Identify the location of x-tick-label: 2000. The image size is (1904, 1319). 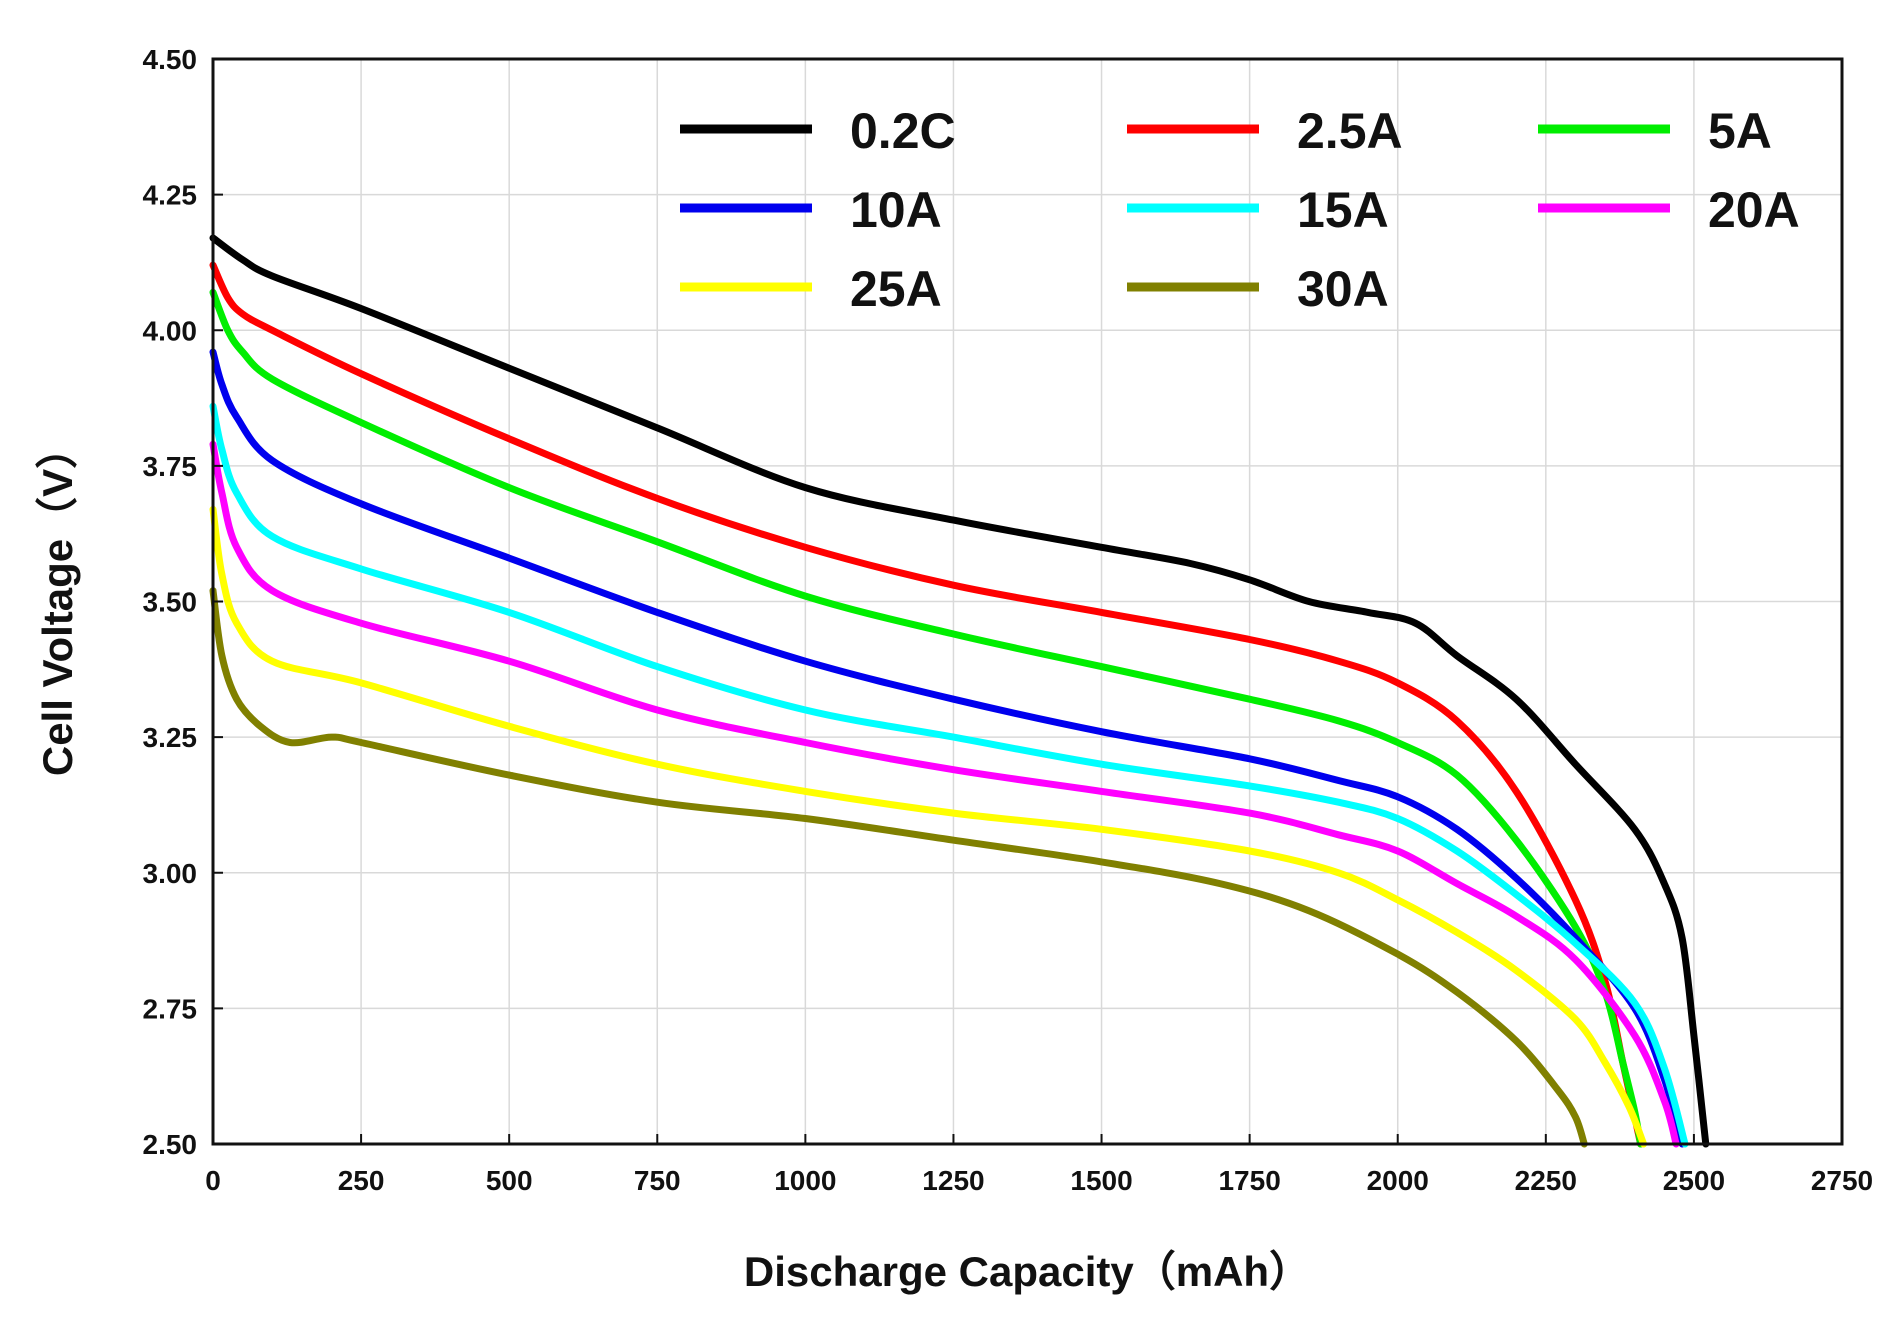
(1398, 1180).